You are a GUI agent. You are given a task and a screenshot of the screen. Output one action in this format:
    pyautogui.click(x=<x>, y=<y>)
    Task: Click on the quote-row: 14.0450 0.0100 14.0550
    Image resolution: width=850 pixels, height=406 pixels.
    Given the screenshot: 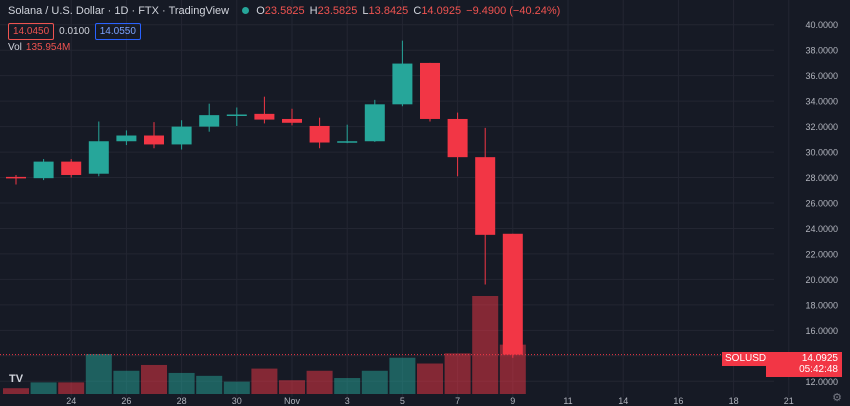 What is the action you would take?
    pyautogui.click(x=74, y=31)
    